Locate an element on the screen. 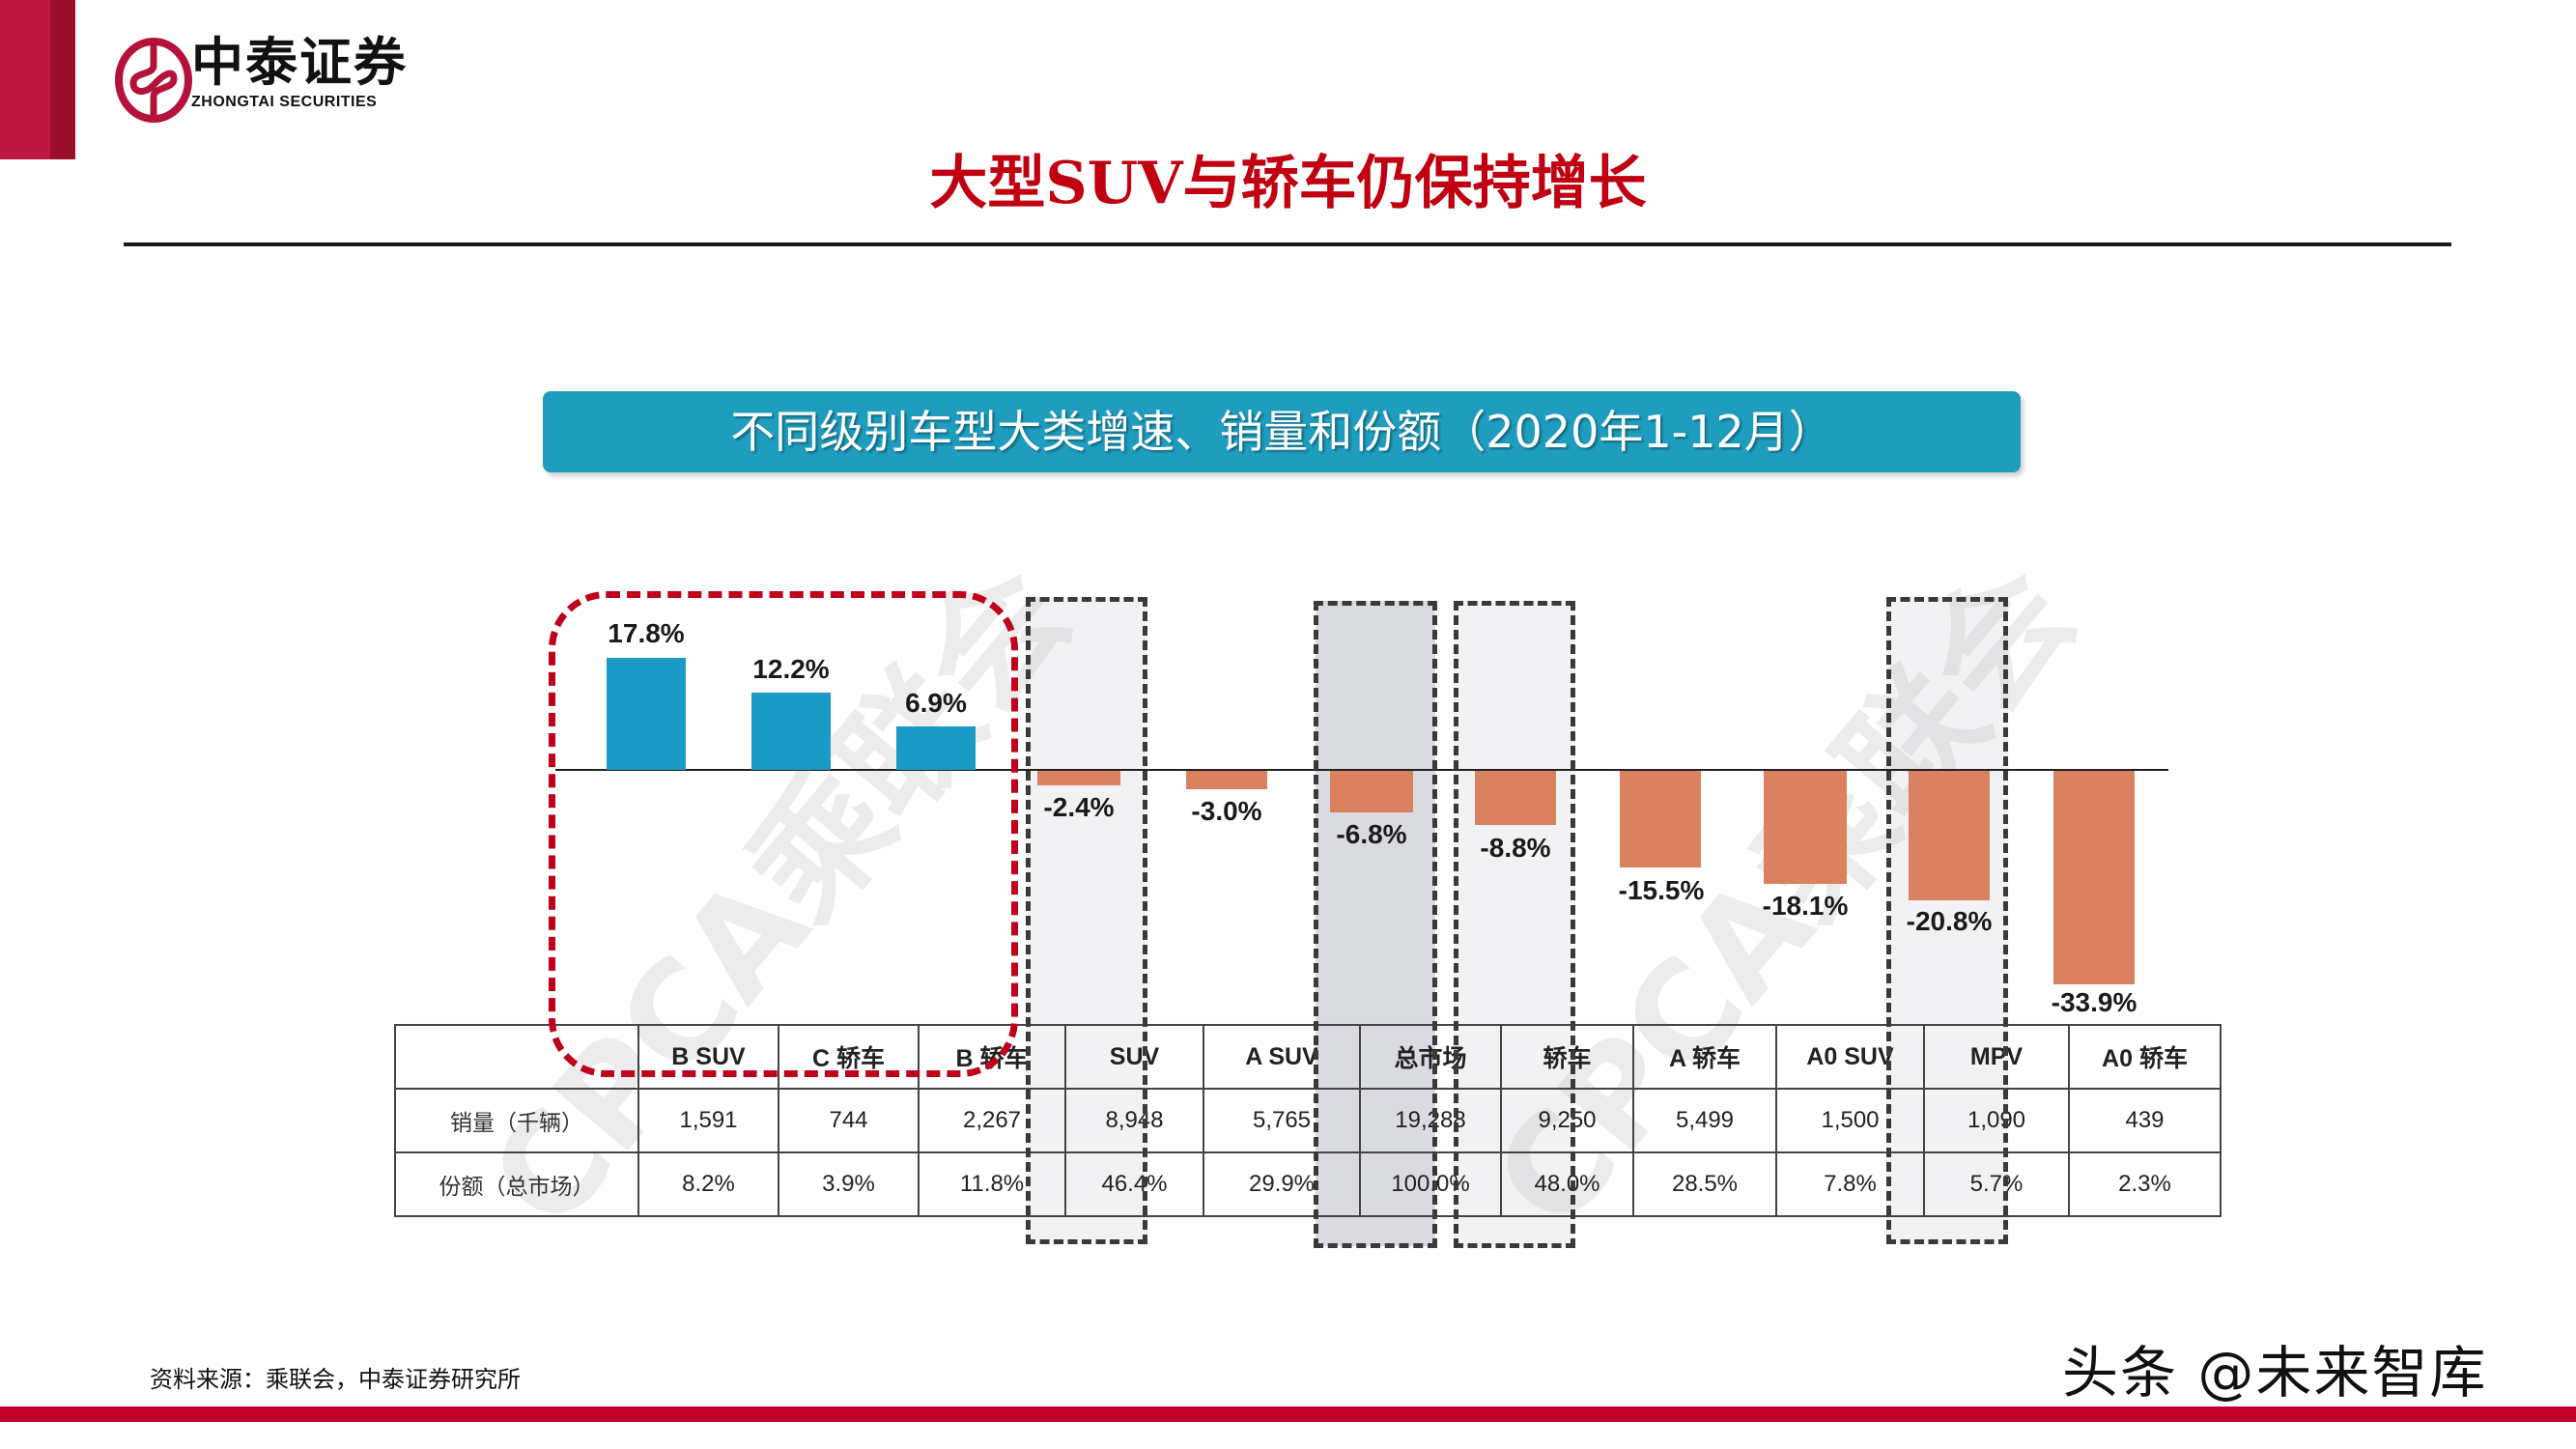 This screenshot has width=2576, height=1449. value-label-sedan: -8.8% is located at coordinates (1515, 848).